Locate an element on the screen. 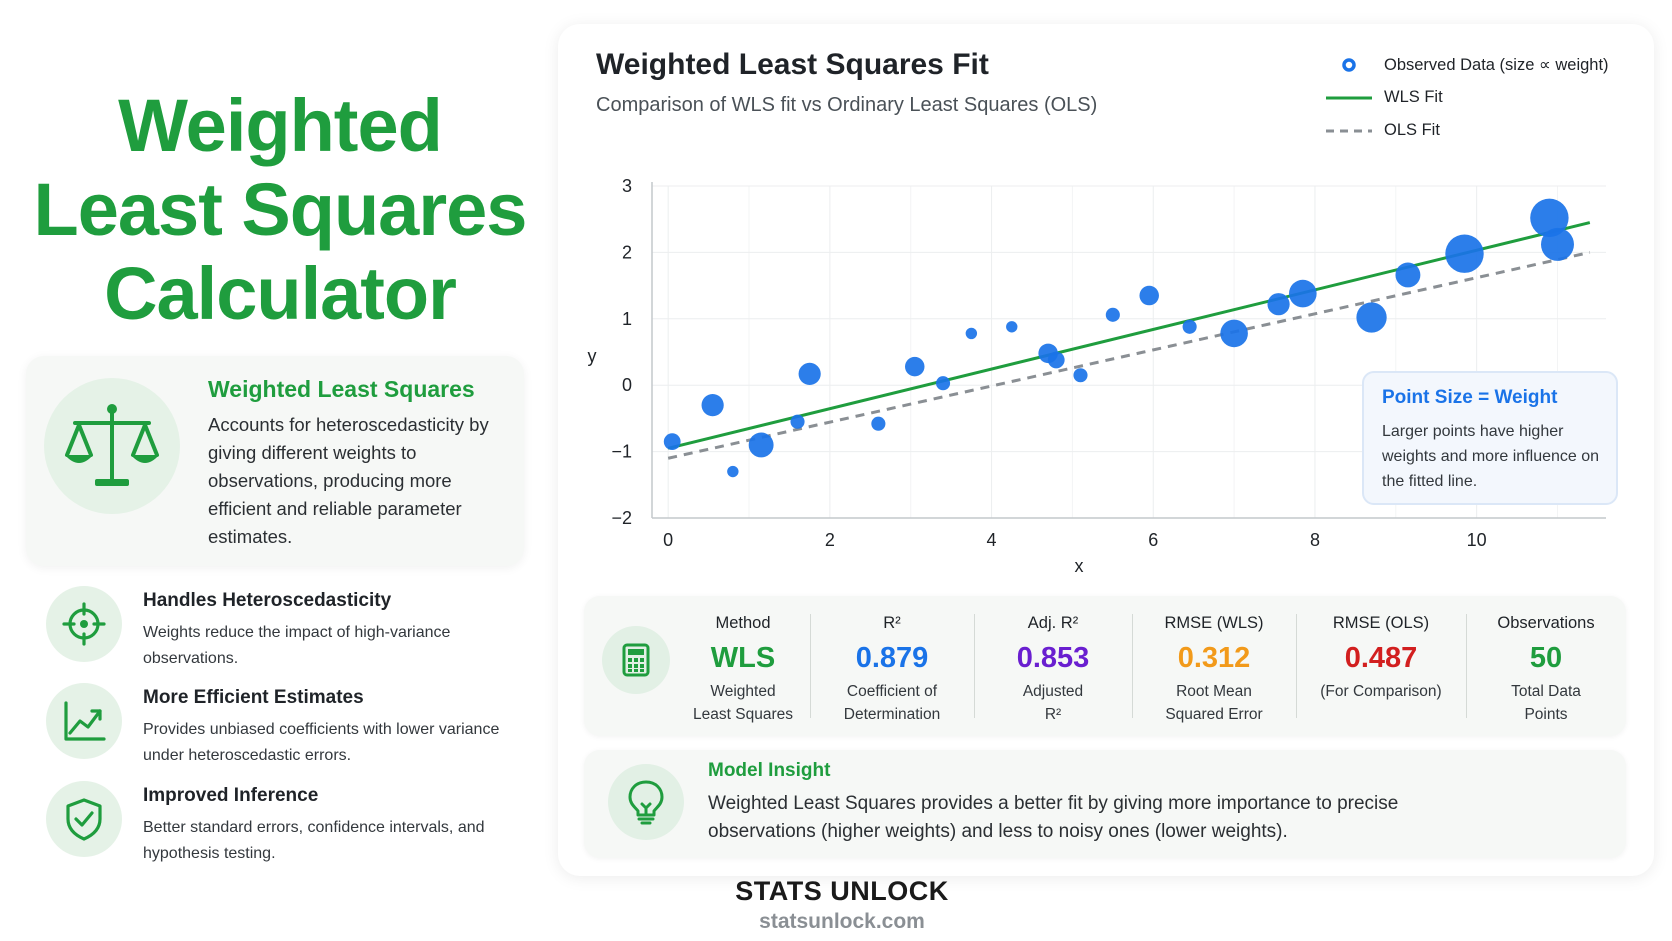 Image resolution: width=1672 pixels, height=941 pixels. shield-check-icon is located at coordinates (84, 819).